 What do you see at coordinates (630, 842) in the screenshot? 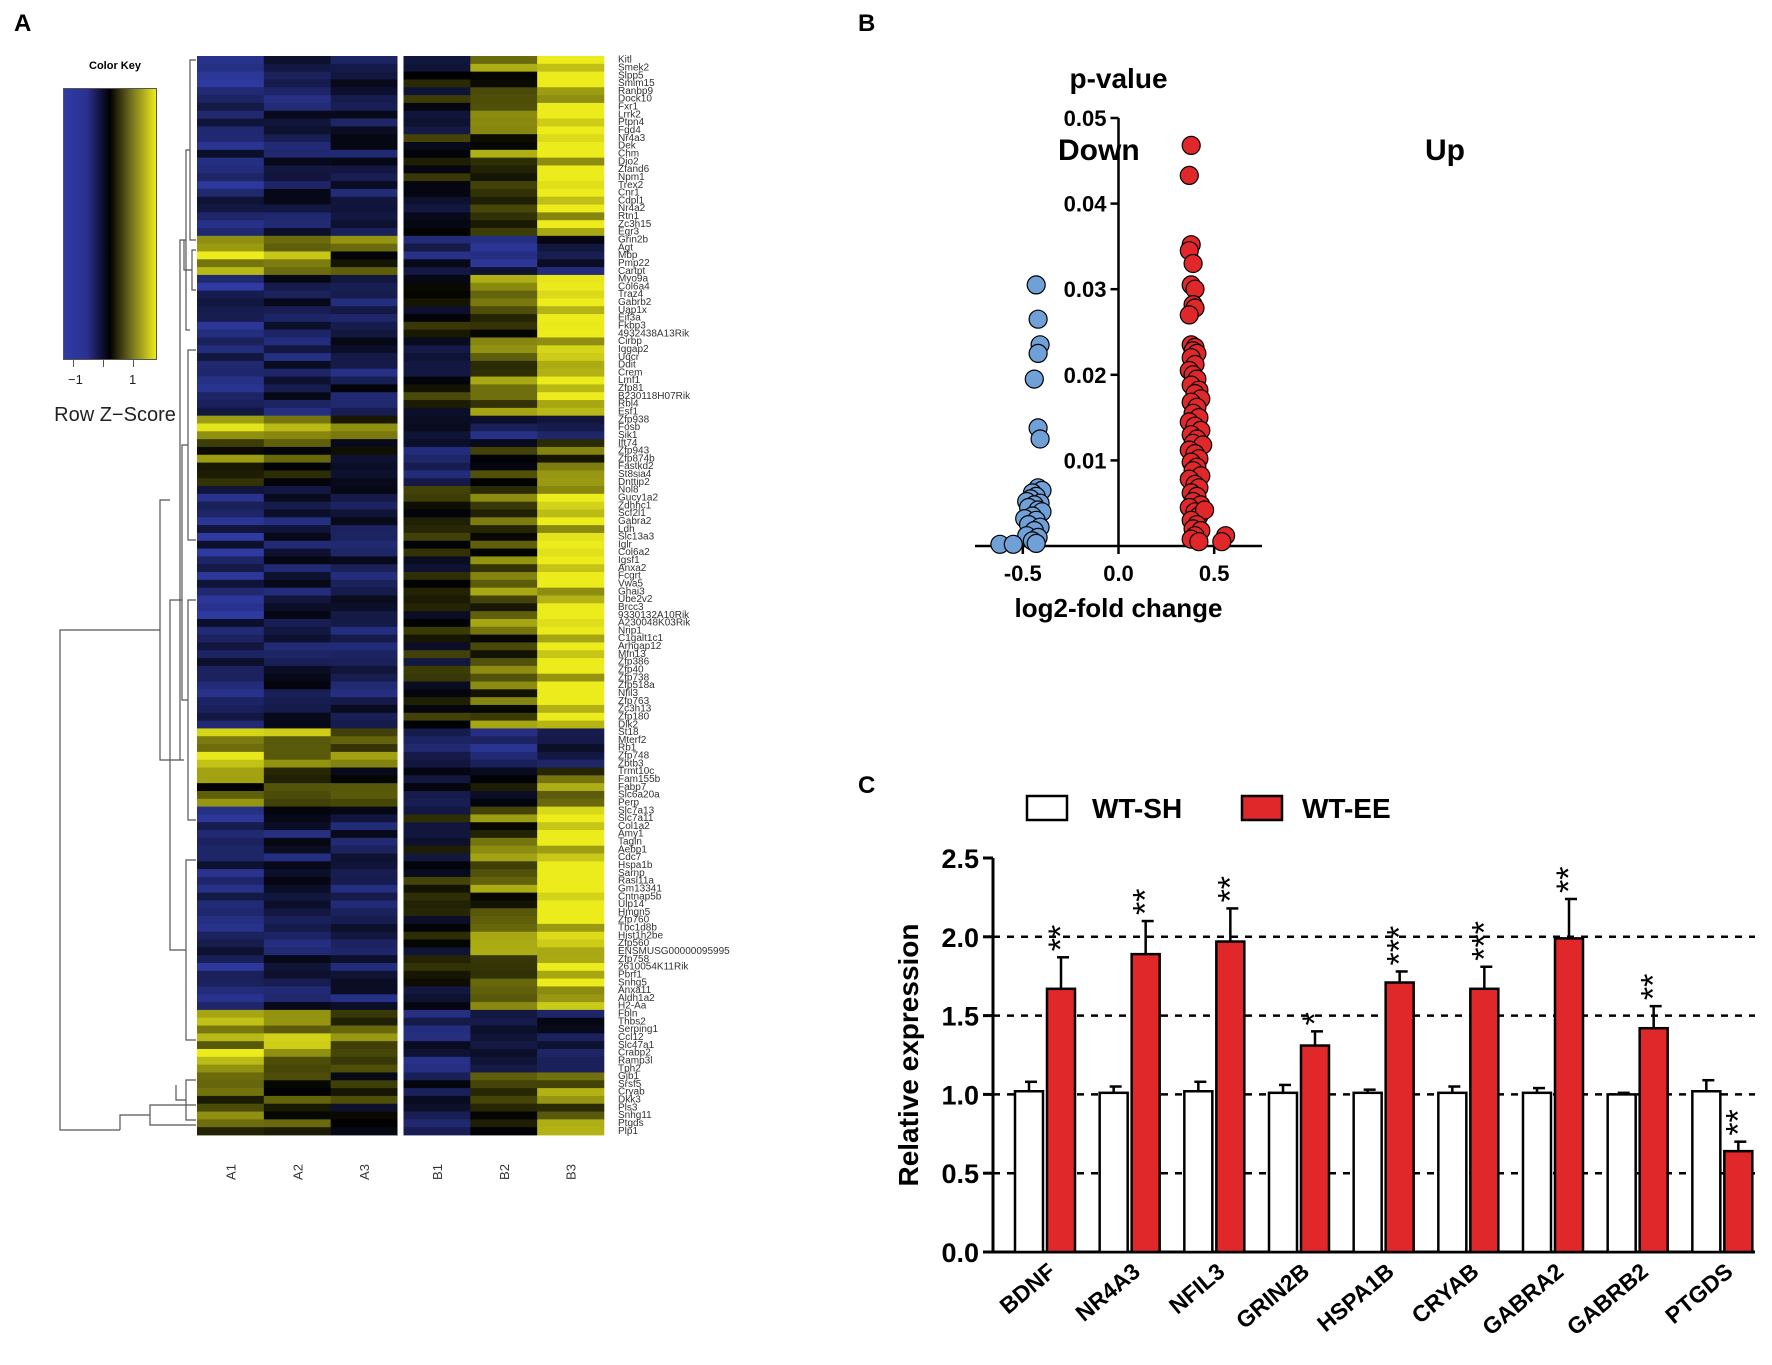
I see `heatmap-row-label: Tagln` at bounding box center [630, 842].